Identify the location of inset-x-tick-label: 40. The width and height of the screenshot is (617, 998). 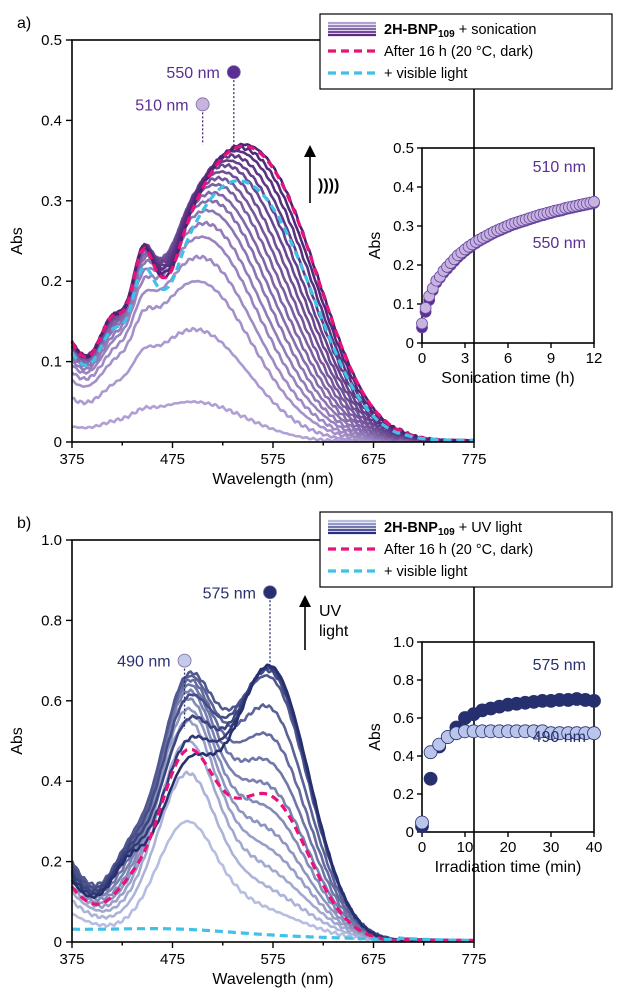
(594, 847).